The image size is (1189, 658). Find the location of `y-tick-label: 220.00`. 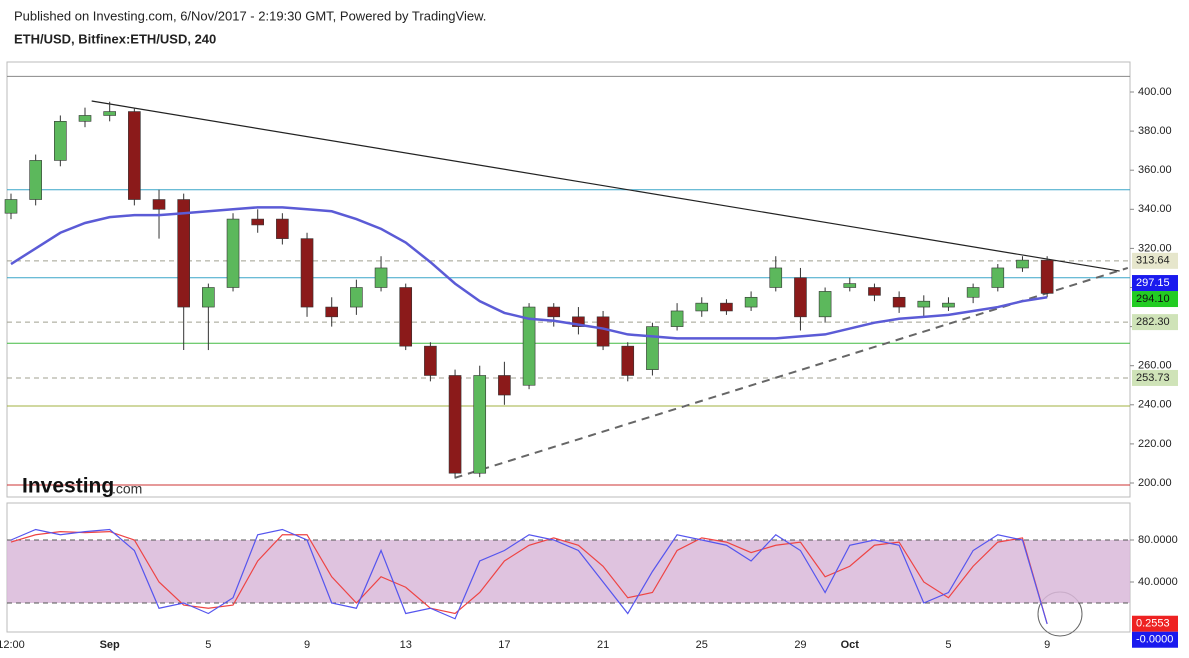

y-tick-label: 220.00 is located at coordinates (1155, 444).